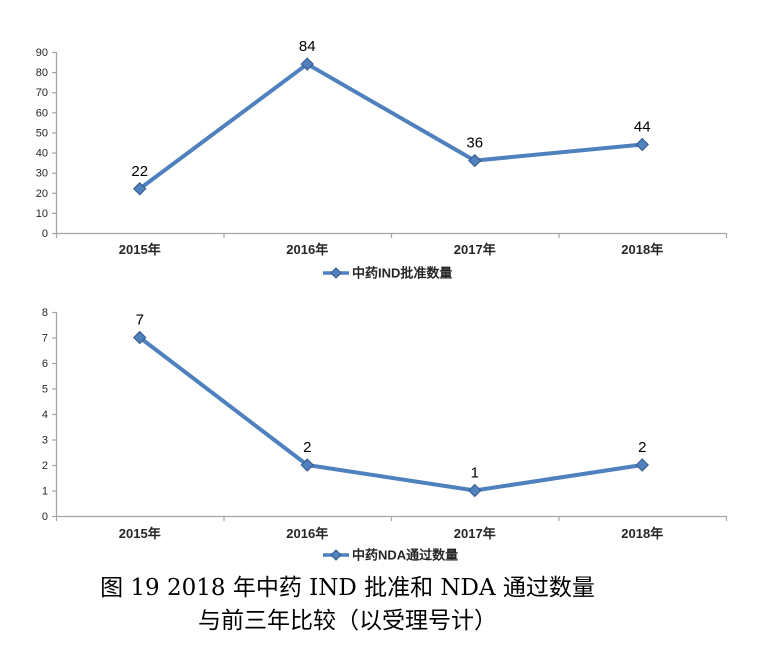 This screenshot has width=761, height=655. Describe the element at coordinates (45, 313) in the screenshot. I see `y-tick-label: 8` at that location.